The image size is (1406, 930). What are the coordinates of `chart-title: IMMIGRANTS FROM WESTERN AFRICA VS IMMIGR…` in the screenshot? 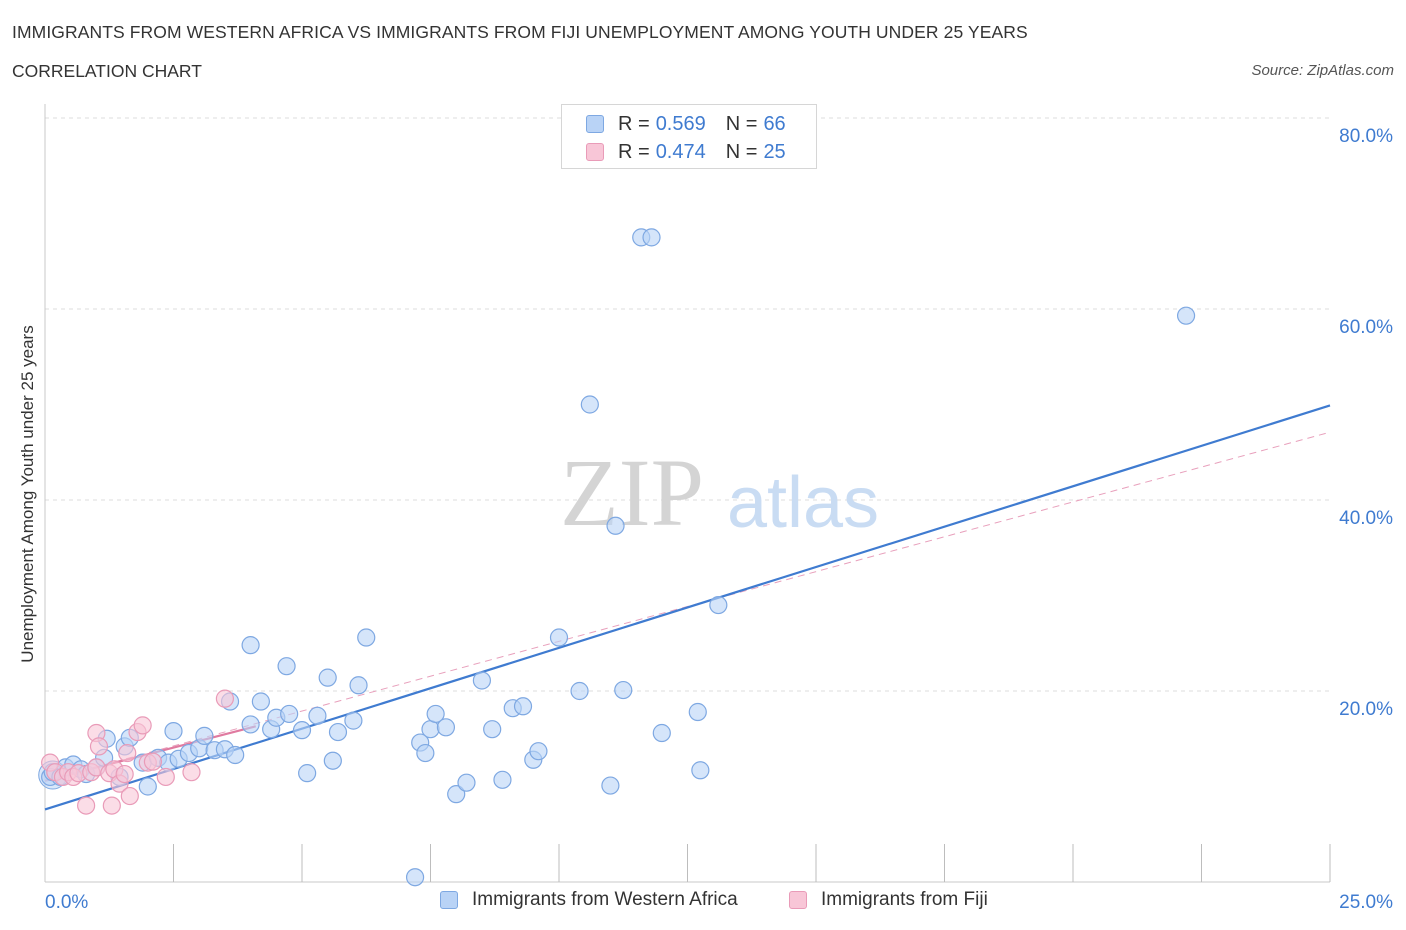 It's located at (520, 32).